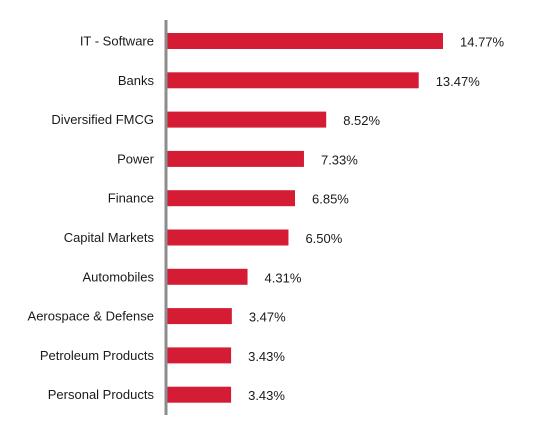 The height and width of the screenshot is (435, 550). Describe the element at coordinates (117, 41) in the screenshot. I see `category-label: IT - Software` at that location.